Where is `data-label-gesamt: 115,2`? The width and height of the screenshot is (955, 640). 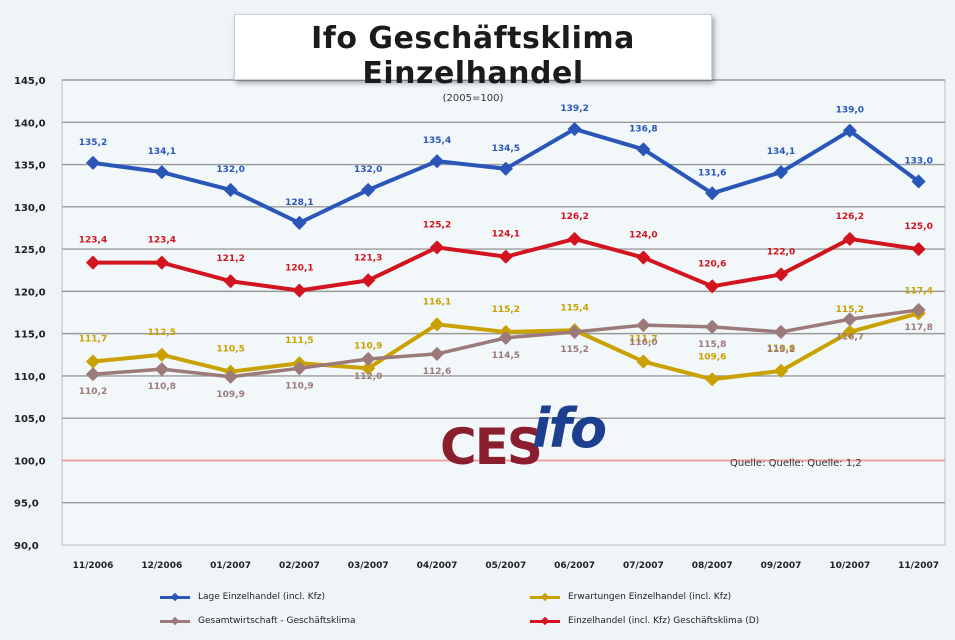 data-label-gesamt: 115,2 is located at coordinates (781, 350).